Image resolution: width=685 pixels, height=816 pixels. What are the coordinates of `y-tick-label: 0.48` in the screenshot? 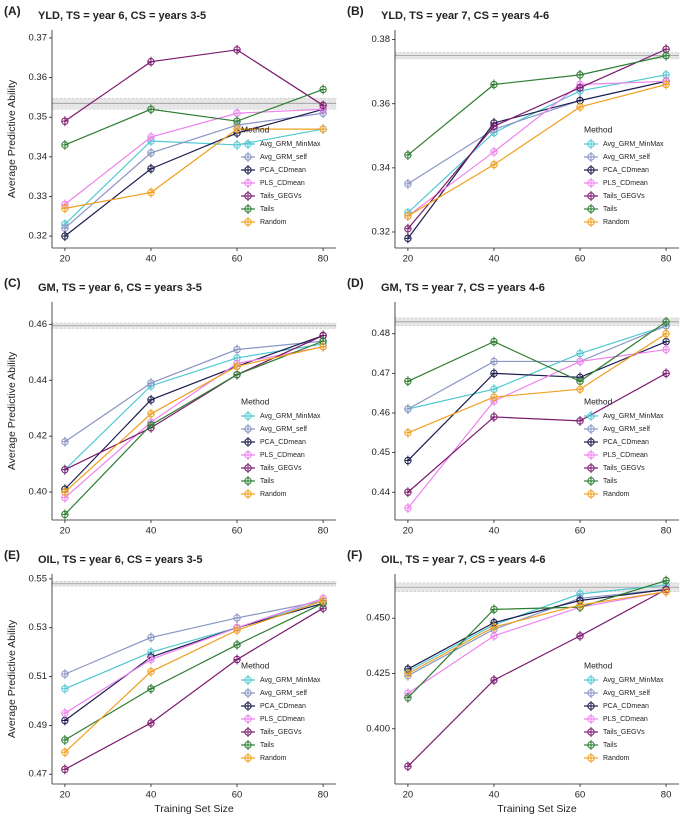 It's located at (381, 333).